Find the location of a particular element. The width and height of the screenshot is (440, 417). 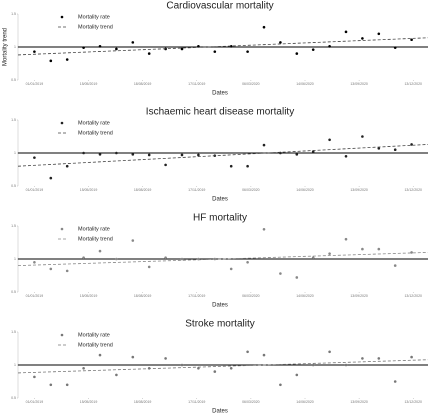

trend-line is located at coordinates (223, 46).